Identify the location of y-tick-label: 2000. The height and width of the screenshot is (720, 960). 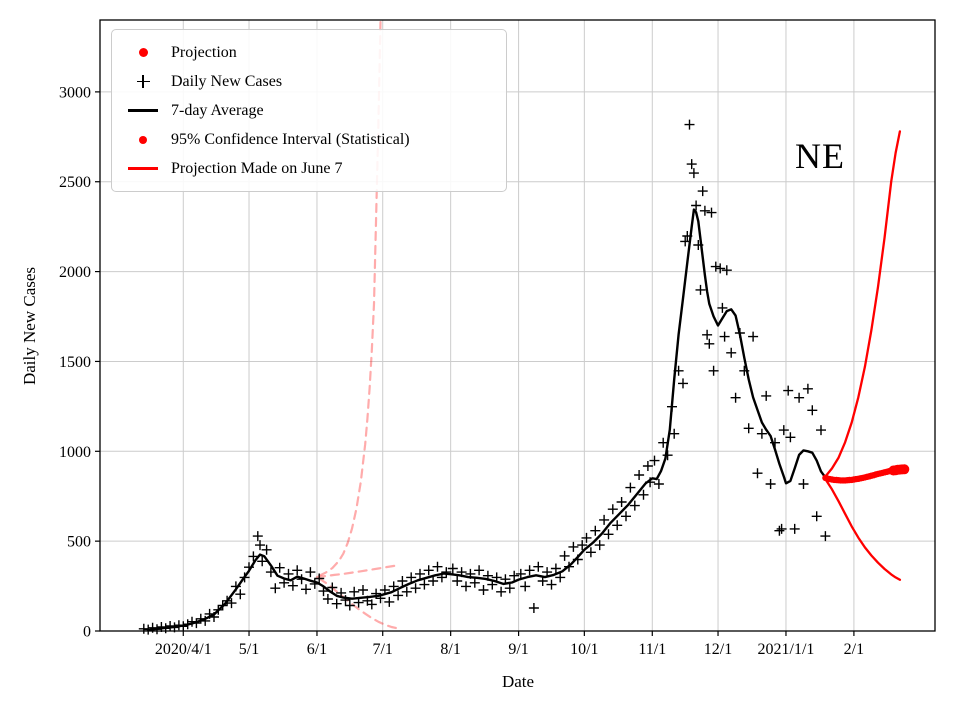
(75, 272).